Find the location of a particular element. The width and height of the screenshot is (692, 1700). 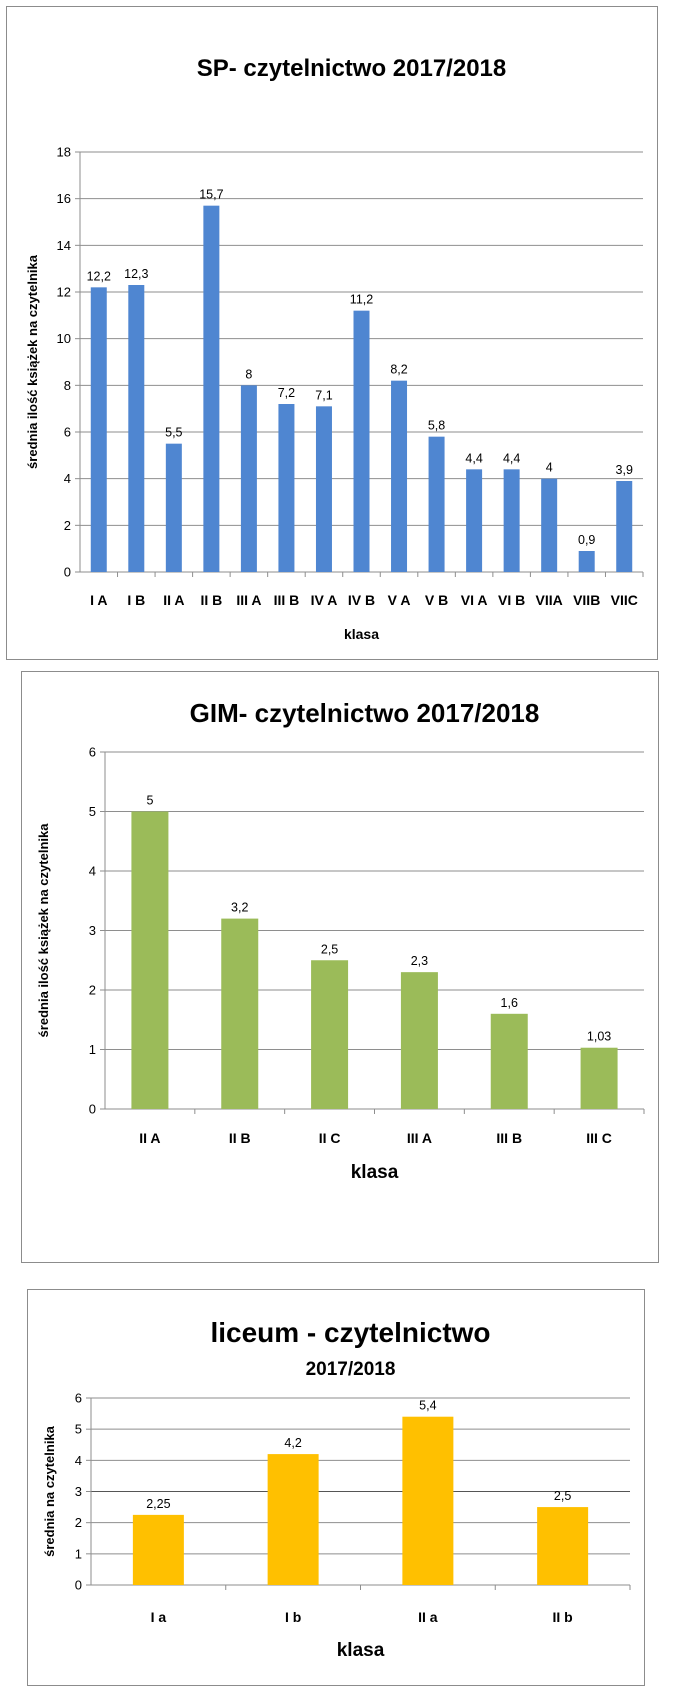

sp-y-tick-label: 10 is located at coordinates (64, 338).